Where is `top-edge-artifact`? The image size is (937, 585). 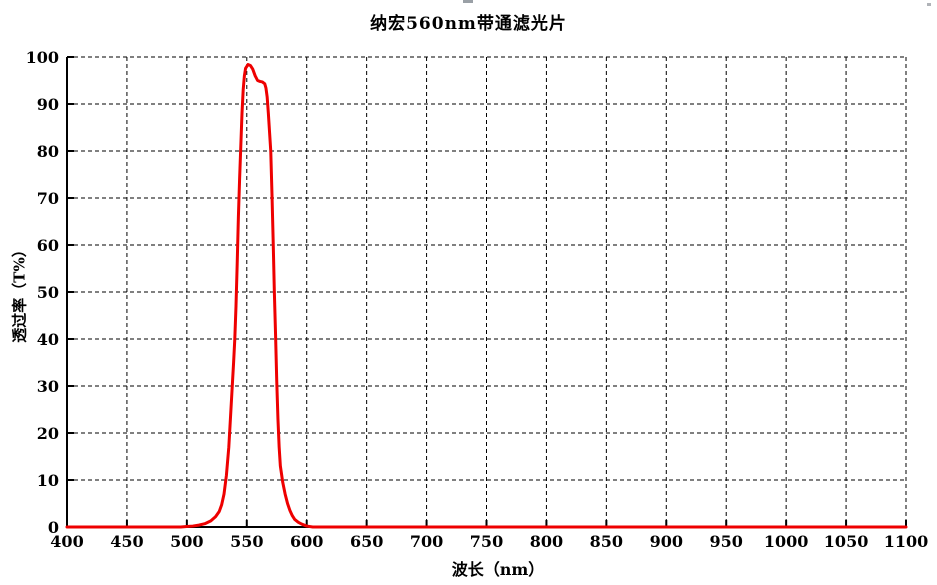
top-edge-artifact is located at coordinates (468, 1).